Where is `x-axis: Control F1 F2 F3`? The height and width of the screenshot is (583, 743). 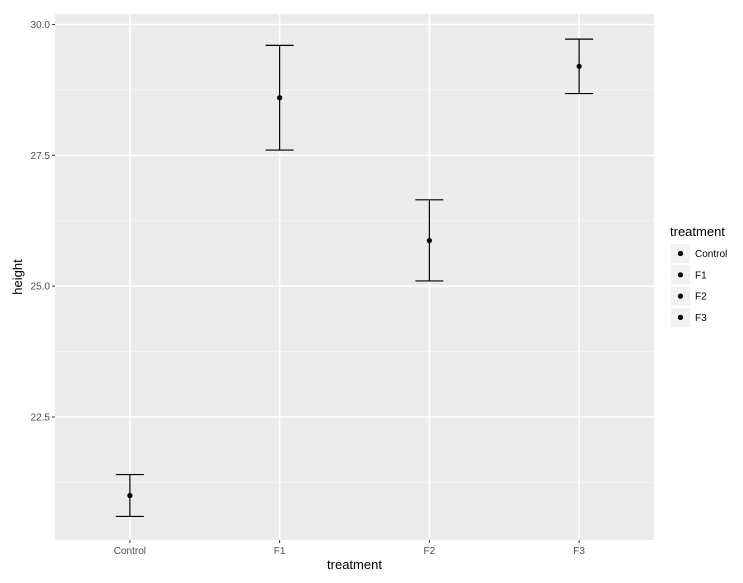 x-axis: Control F1 F2 F3 is located at coordinates (349, 548).